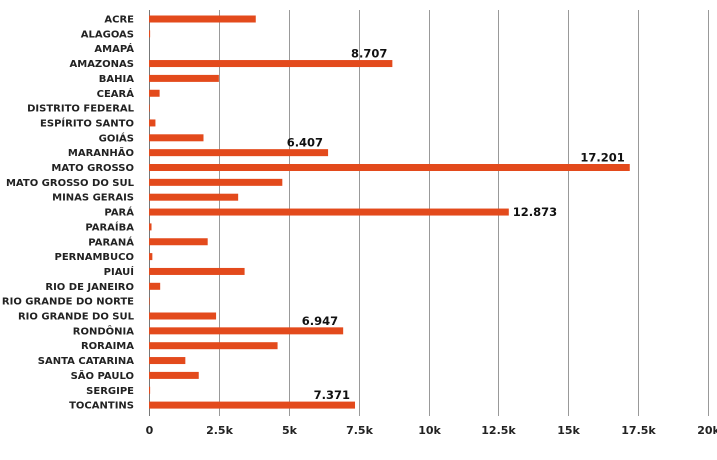  I want to click on x-tick-label: 10k, so click(429, 430).